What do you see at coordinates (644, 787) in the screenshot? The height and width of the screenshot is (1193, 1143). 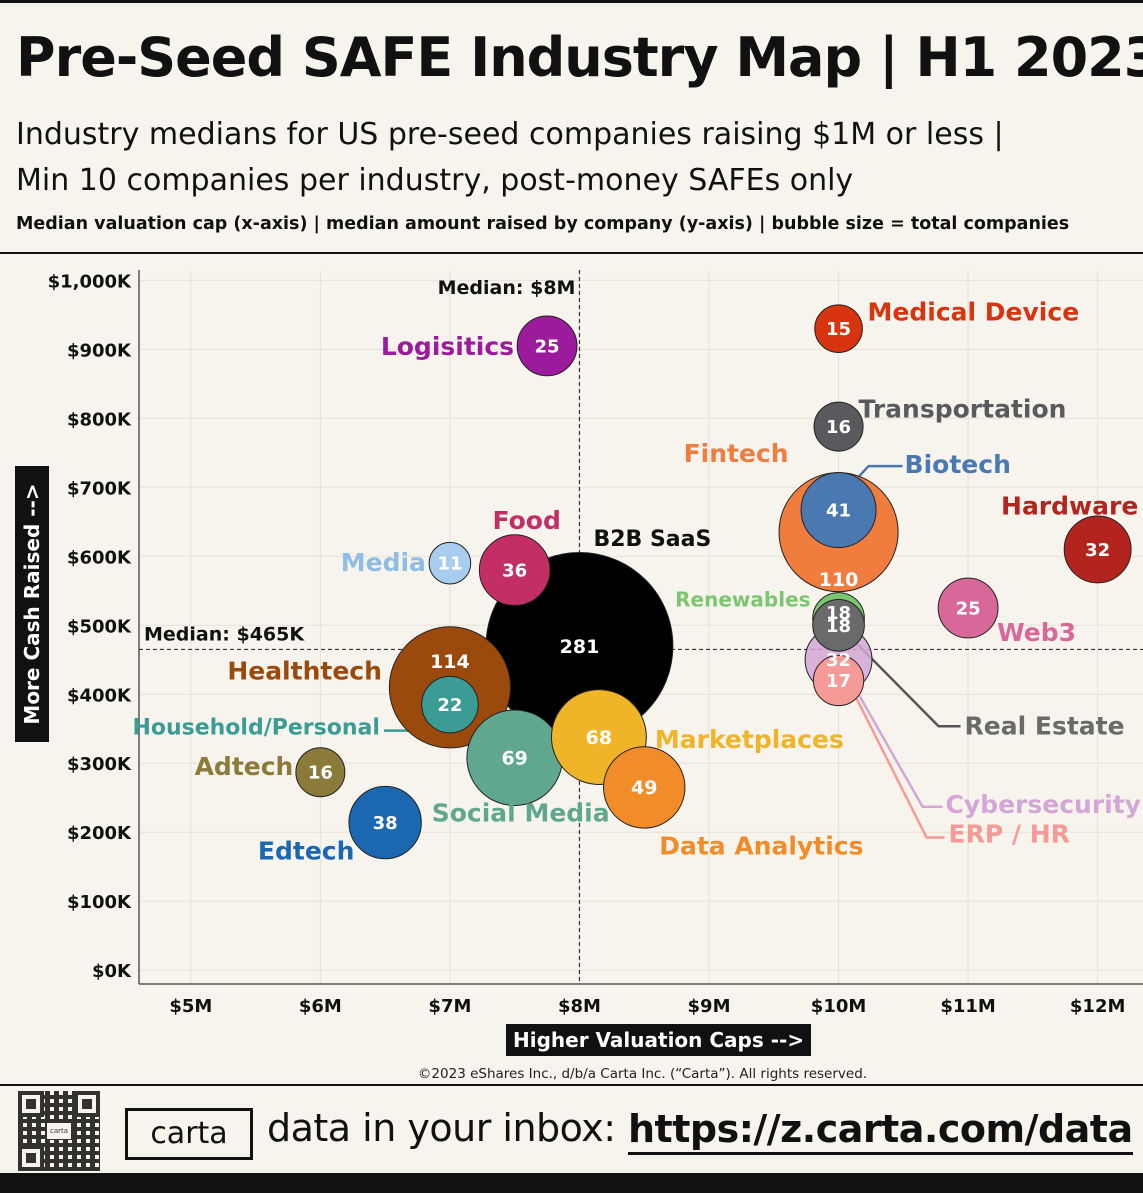 I see `bubble-data-analytics` at bounding box center [644, 787].